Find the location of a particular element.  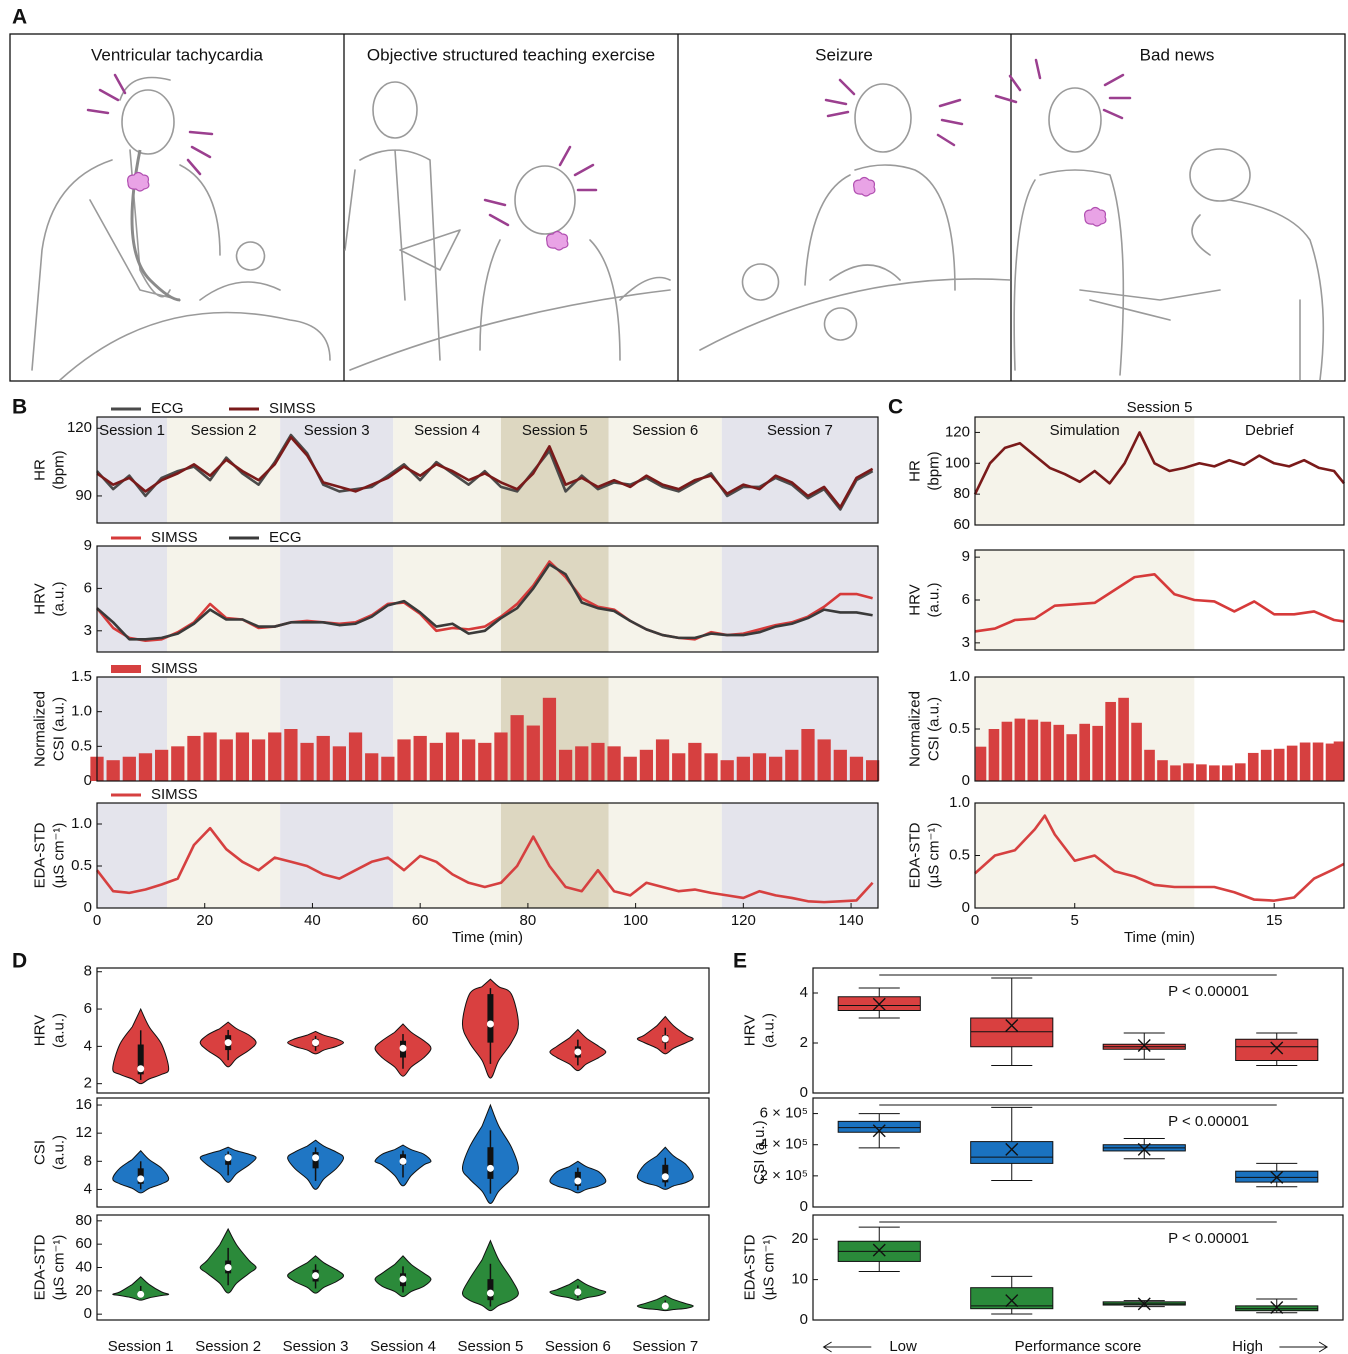

chart: 0 0.5 1.0 Normalized CSI (a.u.) is located at coordinates (1125, 728).